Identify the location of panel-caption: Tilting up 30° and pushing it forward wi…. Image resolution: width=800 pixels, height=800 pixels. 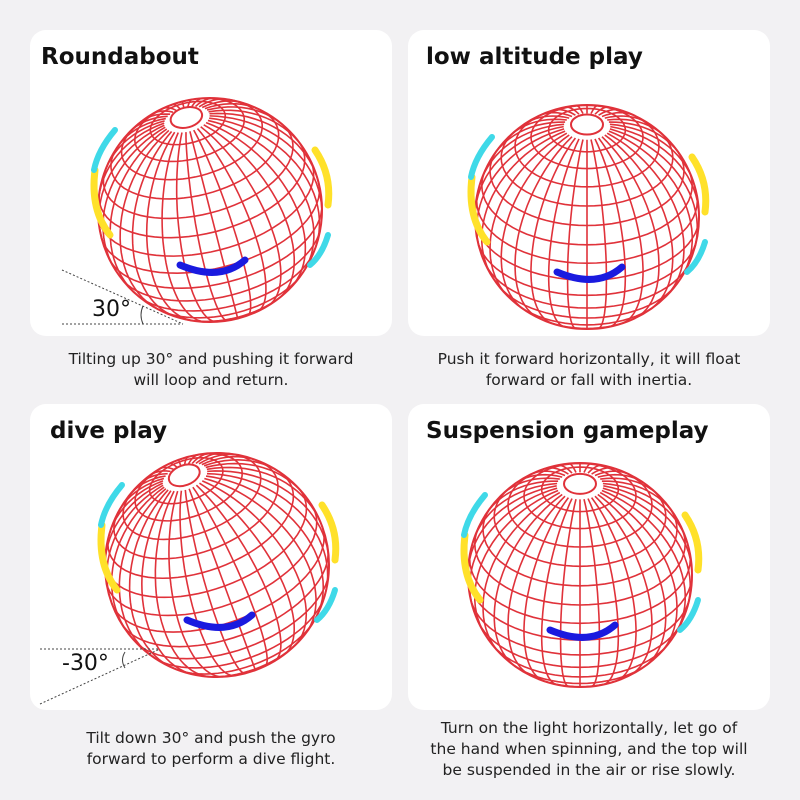
(211, 369).